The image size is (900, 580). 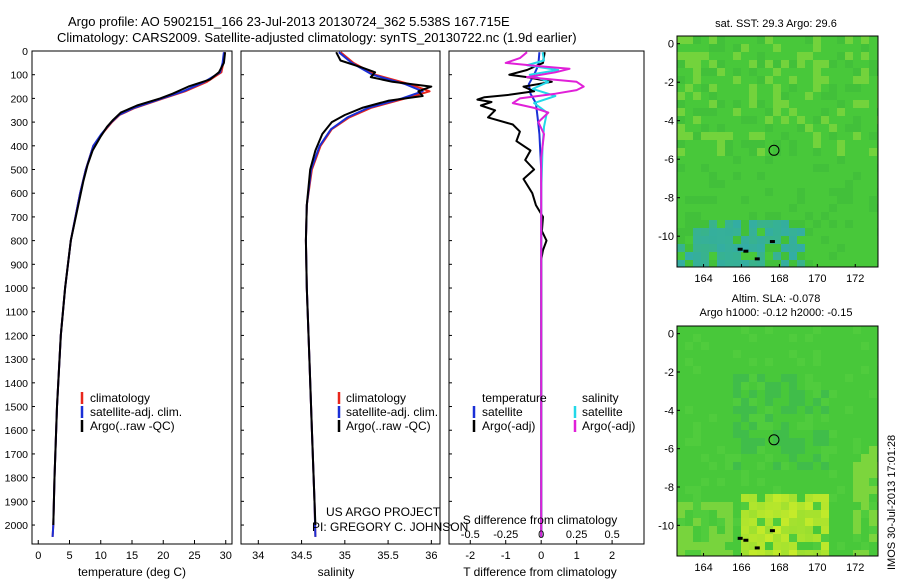 What do you see at coordinates (530, 294) in the screenshot?
I see `difference-lines` at bounding box center [530, 294].